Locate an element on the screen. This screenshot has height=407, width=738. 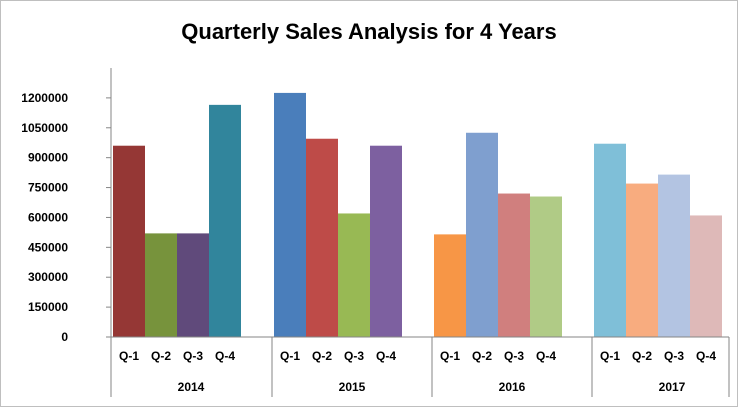
chart-title: Quarterly Sales Analysis for 4 Years is located at coordinates (368, 31).